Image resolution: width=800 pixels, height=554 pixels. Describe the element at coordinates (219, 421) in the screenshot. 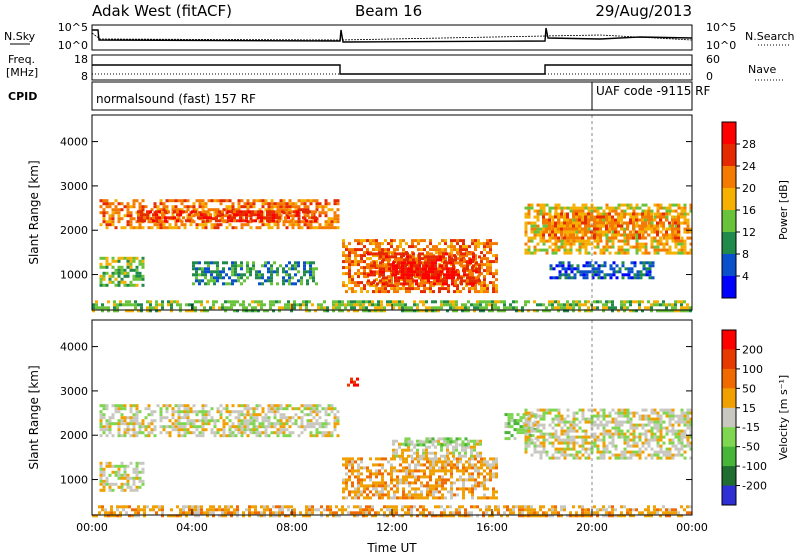

I see `scatter-region` at that location.